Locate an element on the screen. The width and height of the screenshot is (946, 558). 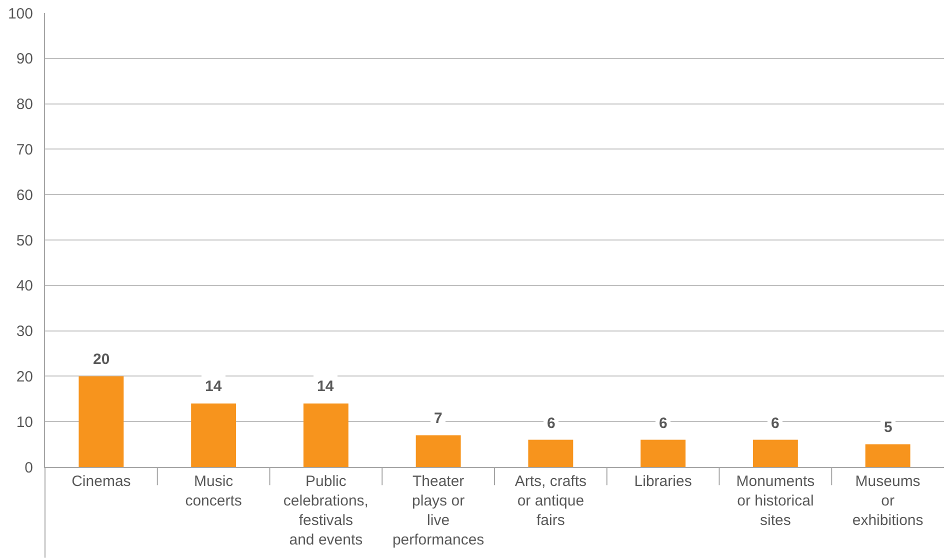
x-tick-label: Libraries is located at coordinates (663, 481).